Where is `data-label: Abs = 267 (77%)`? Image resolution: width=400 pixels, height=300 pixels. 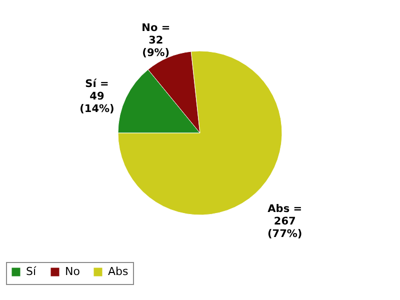 data-label: Abs = 267 (77%) is located at coordinates (284, 221).